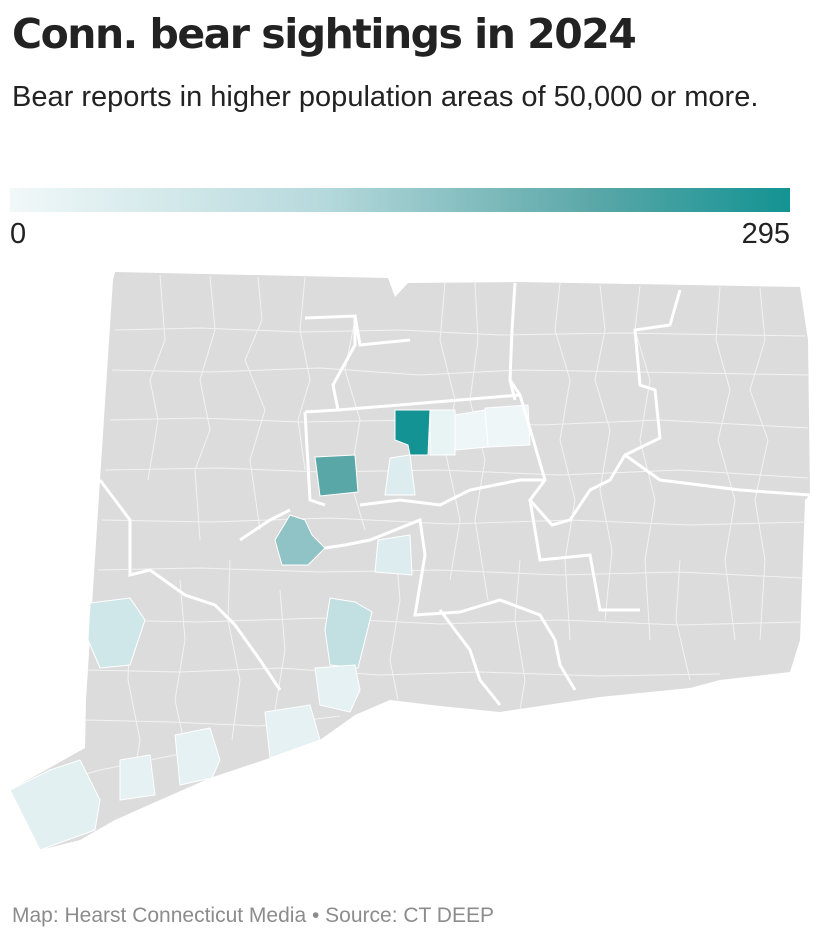 Image resolution: width=820 pixels, height=946 pixels. I want to click on color-scale-legend, so click(400, 200).